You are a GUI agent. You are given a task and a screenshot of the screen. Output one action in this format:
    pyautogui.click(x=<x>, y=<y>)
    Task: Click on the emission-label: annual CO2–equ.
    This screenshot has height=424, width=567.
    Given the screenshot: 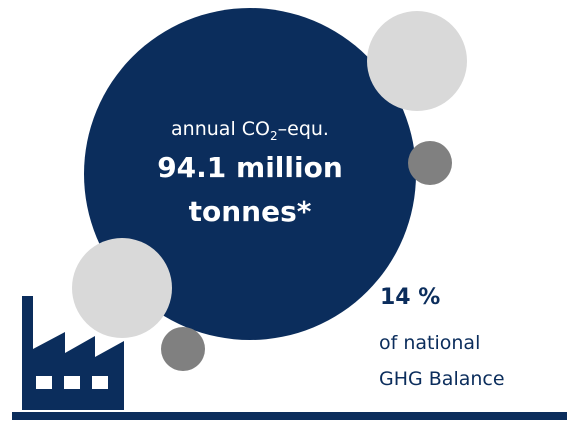 What is the action you would take?
    pyautogui.click(x=250, y=130)
    